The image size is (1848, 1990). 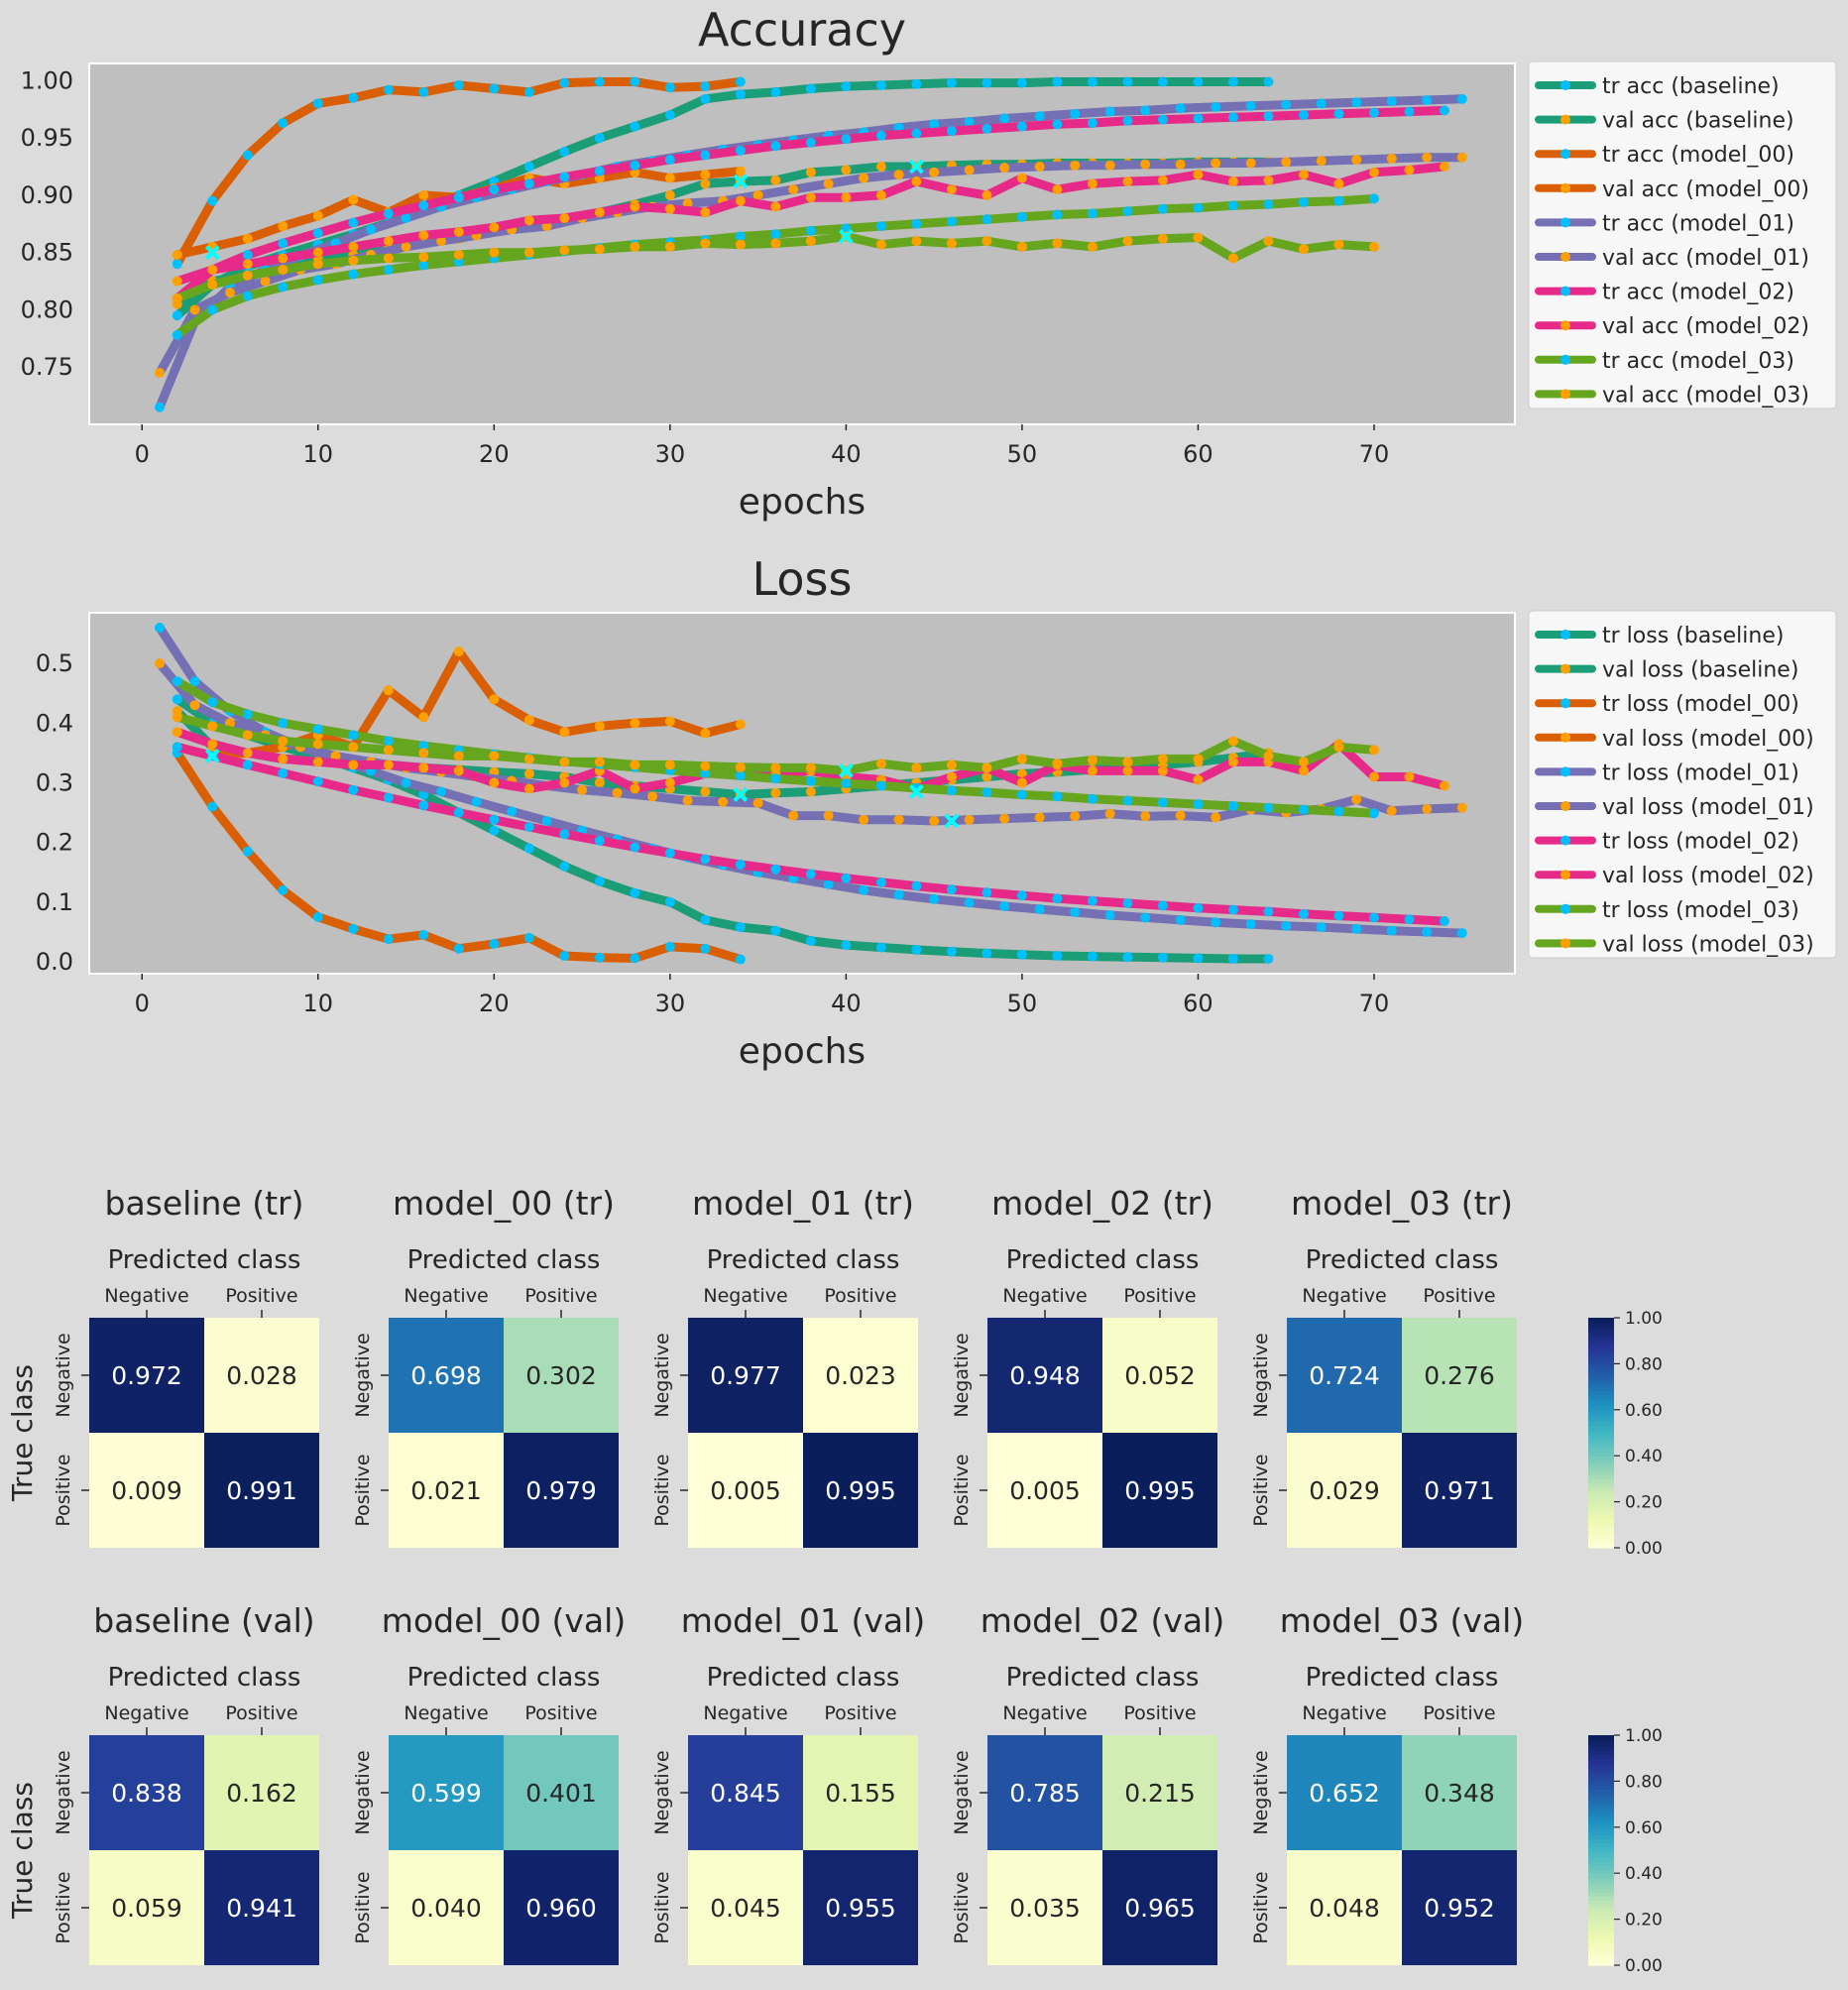 What do you see at coordinates (1698, 293) in the screenshot?
I see `legend-label: tr acc (model_02)` at bounding box center [1698, 293].